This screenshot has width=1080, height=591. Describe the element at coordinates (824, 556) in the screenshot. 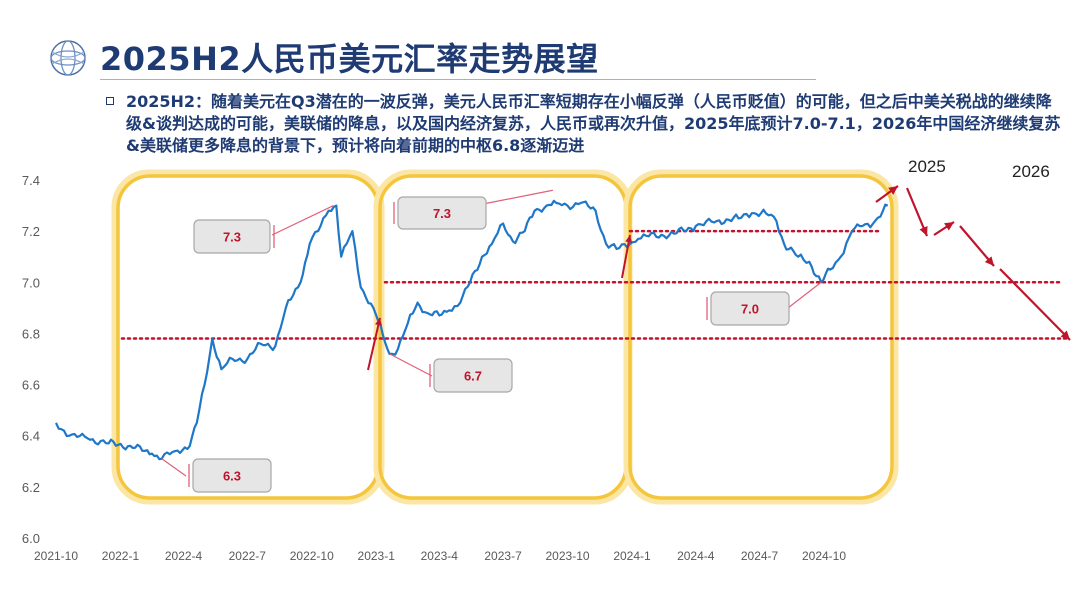

I see `x-tick-label: 2024-10` at that location.